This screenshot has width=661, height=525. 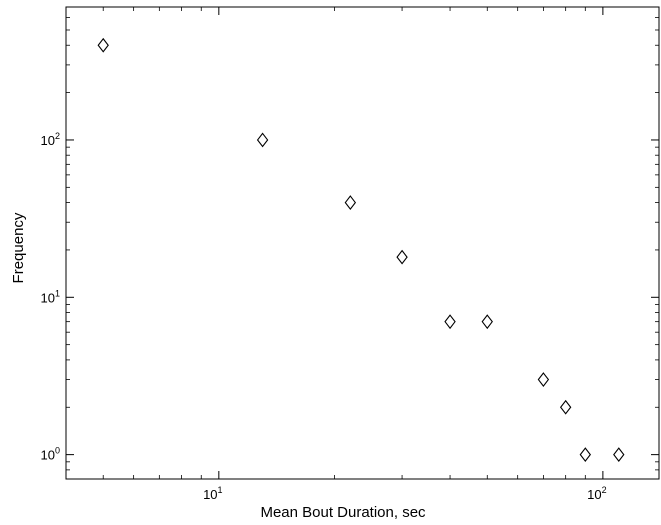 I want to click on y-tick-label: 10¹, so click(x=50, y=296).